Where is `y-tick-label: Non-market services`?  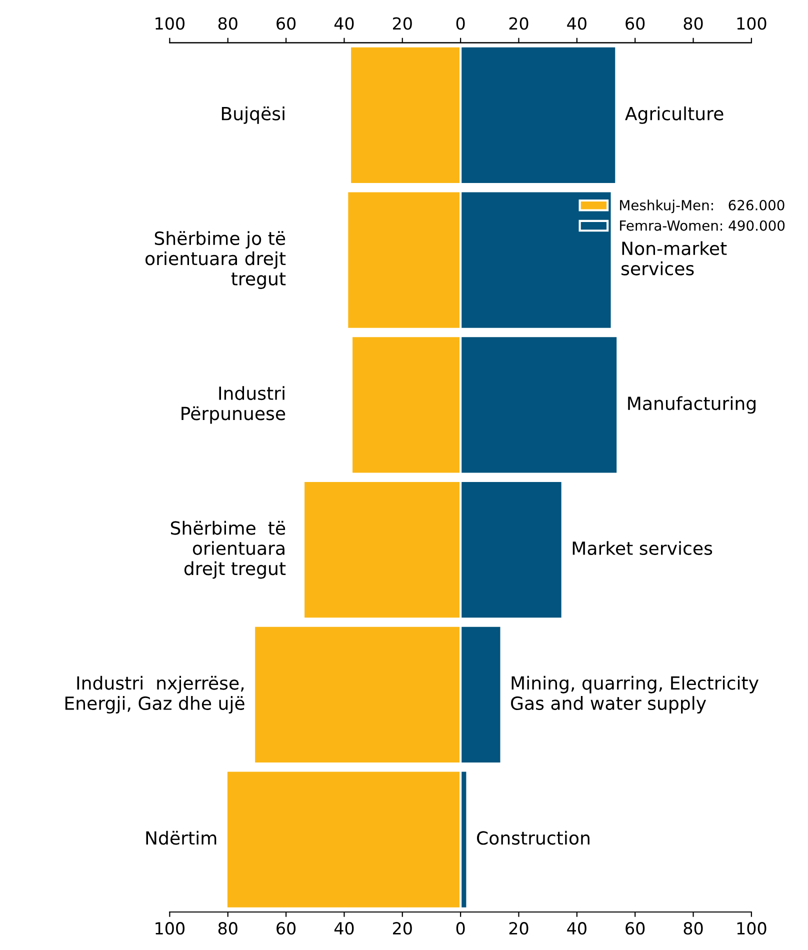 y-tick-label: Non-market services is located at coordinates (674, 258).